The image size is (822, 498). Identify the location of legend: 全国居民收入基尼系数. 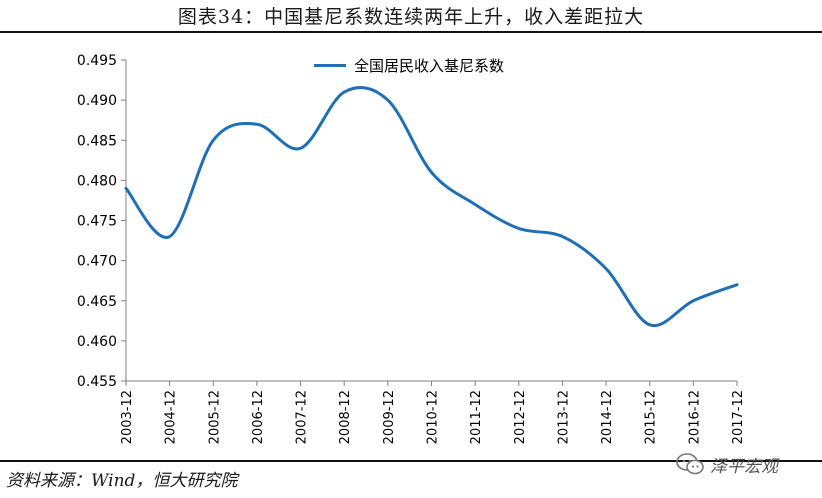
(409, 65).